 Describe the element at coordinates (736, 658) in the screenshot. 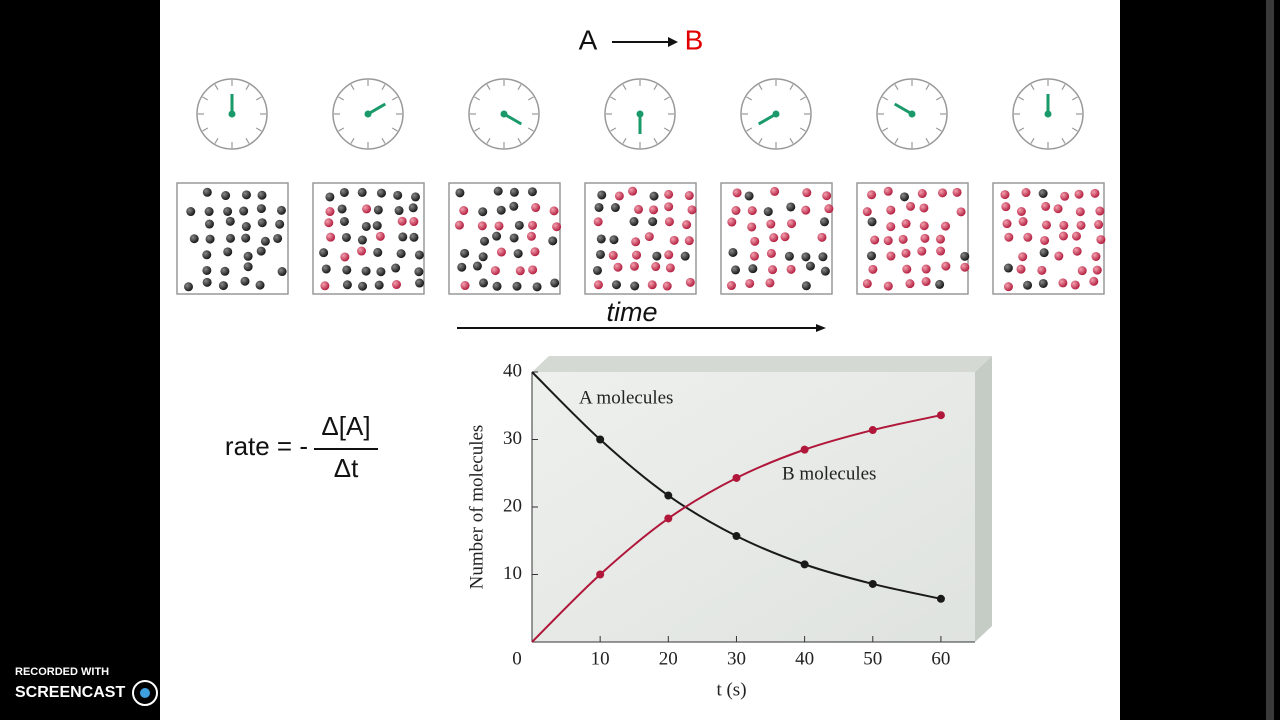

I see `x-tick-label: 30` at that location.